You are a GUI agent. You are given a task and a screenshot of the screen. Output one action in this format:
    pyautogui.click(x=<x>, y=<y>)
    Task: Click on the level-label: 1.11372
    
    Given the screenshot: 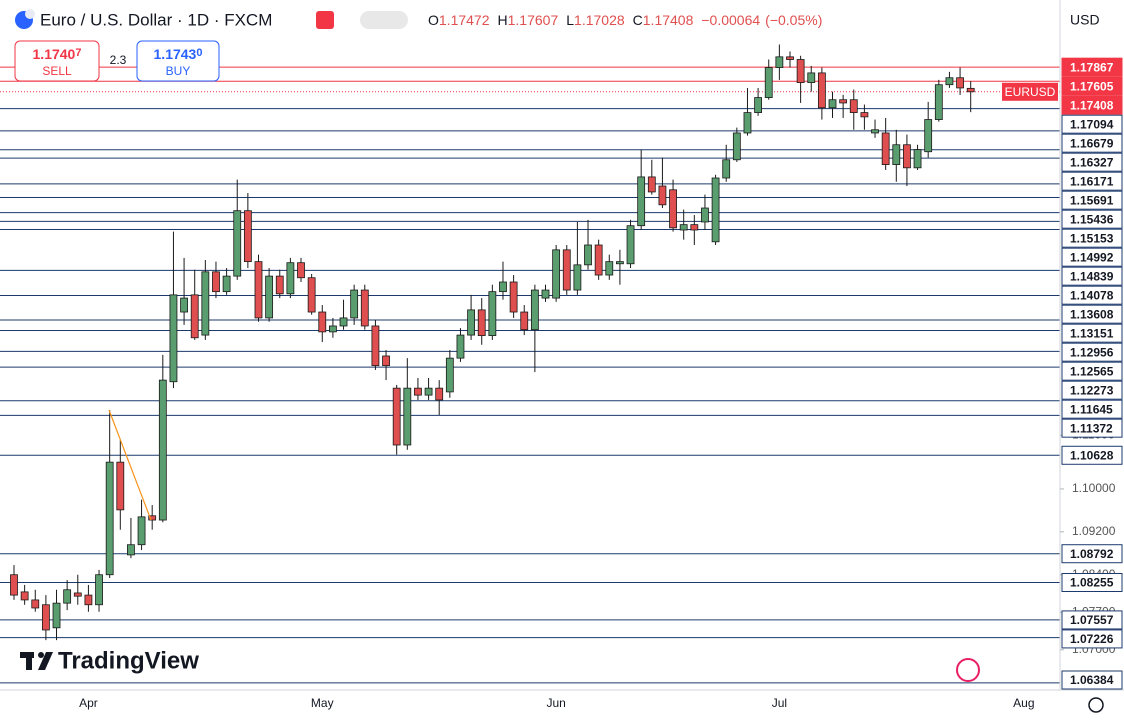 What is the action you would take?
    pyautogui.click(x=1091, y=428)
    